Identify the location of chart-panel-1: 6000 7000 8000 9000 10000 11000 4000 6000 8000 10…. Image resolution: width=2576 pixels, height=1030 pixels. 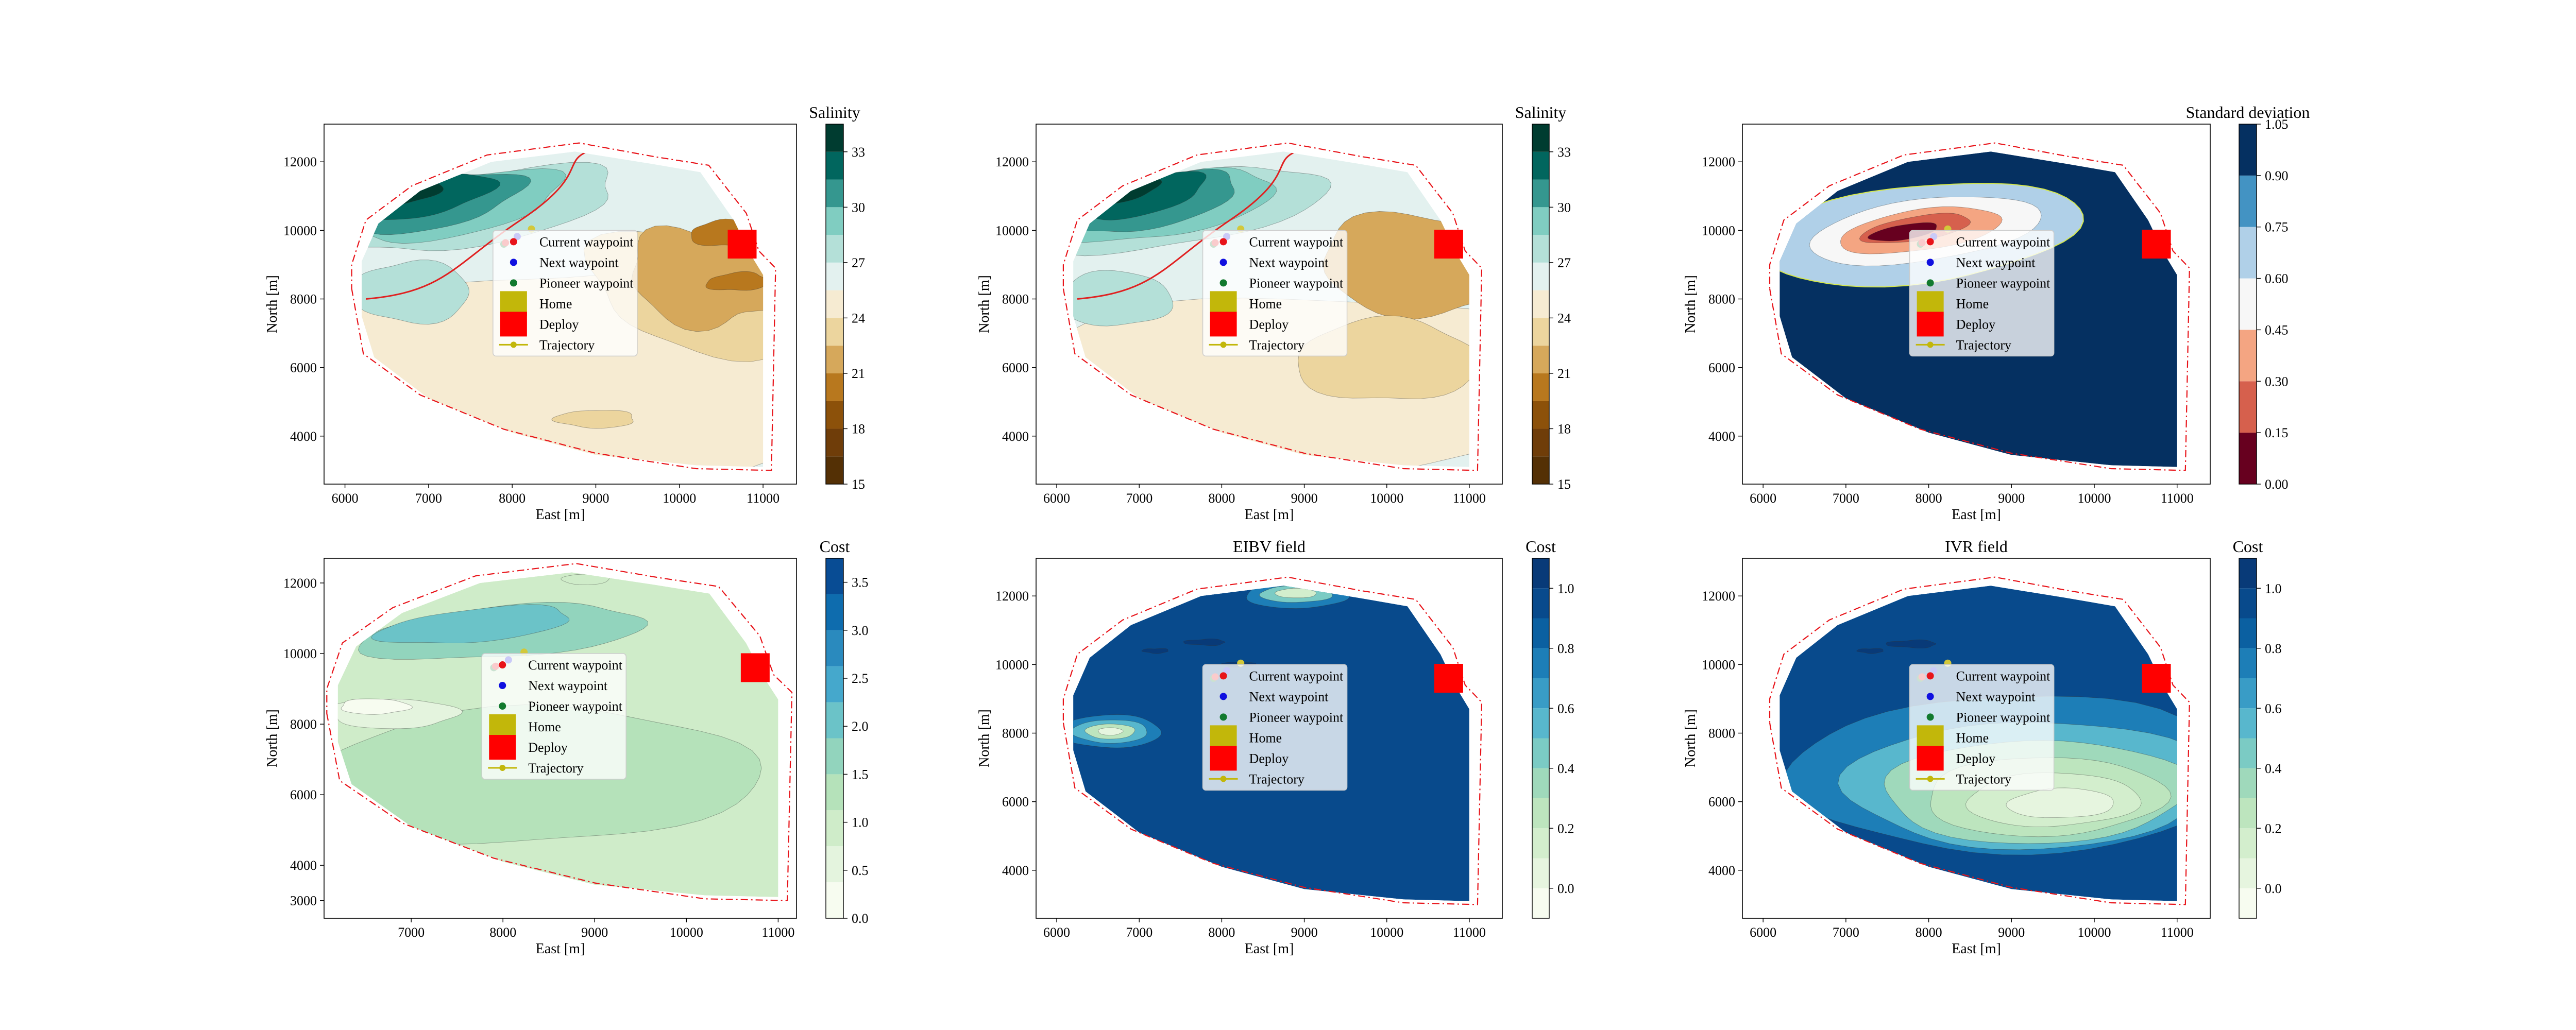
(564, 313).